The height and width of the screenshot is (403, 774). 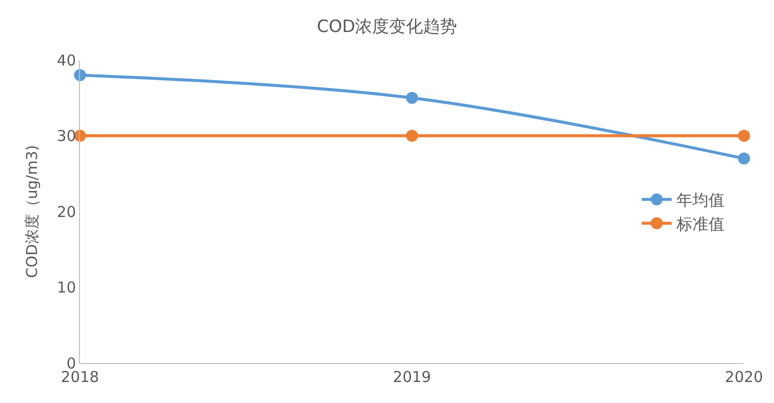 I want to click on y-tick-label: 40, so click(x=66, y=60).